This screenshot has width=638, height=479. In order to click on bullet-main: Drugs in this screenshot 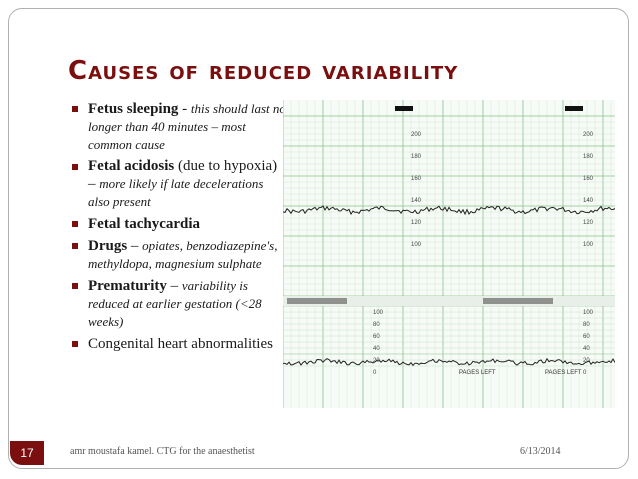, I will do `click(108, 246)`.